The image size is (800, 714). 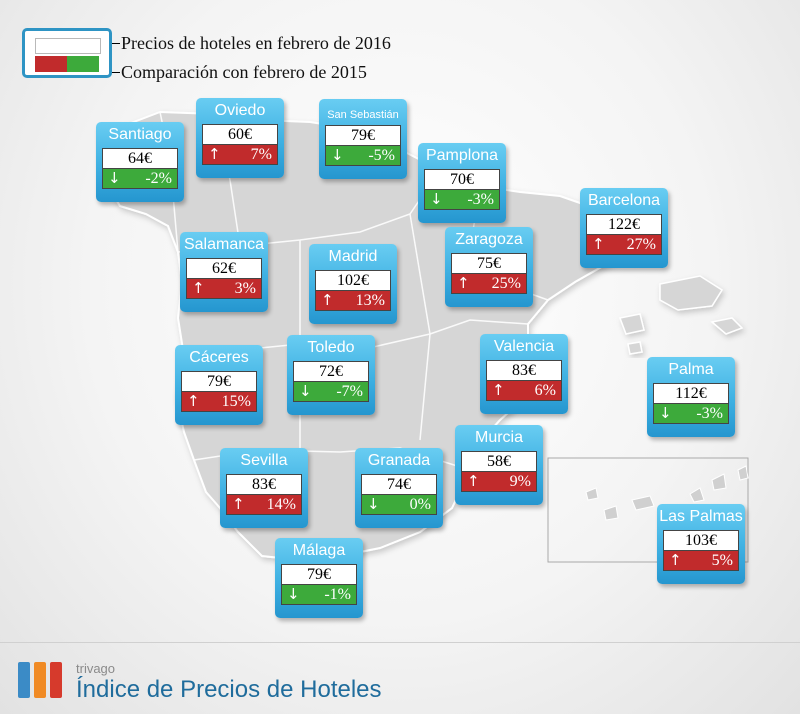 I want to click on city-name: Barcelona, so click(x=624, y=200).